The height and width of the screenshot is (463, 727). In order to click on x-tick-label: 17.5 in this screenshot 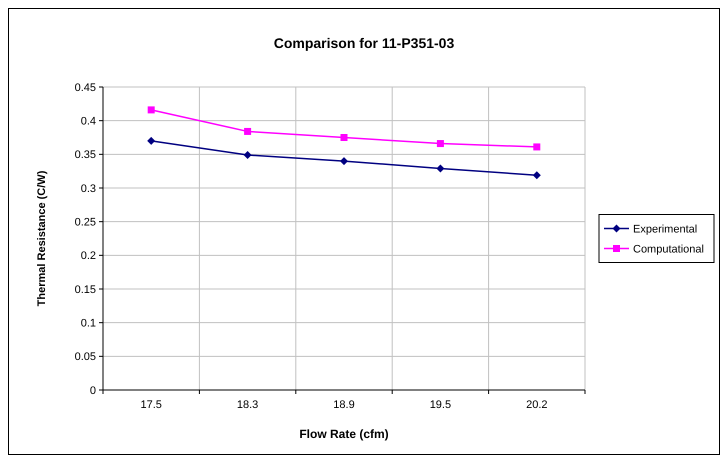, I will do `click(151, 405)`.